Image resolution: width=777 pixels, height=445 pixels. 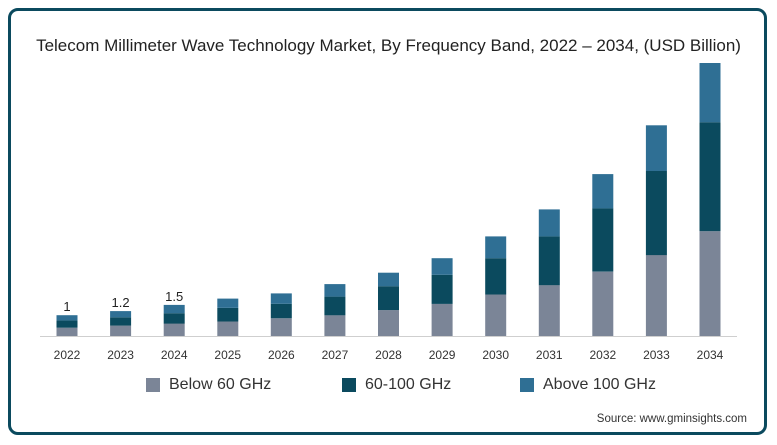 What do you see at coordinates (228, 315) in the screenshot?
I see `bar-segment-60-100-ghz-2025` at bounding box center [228, 315].